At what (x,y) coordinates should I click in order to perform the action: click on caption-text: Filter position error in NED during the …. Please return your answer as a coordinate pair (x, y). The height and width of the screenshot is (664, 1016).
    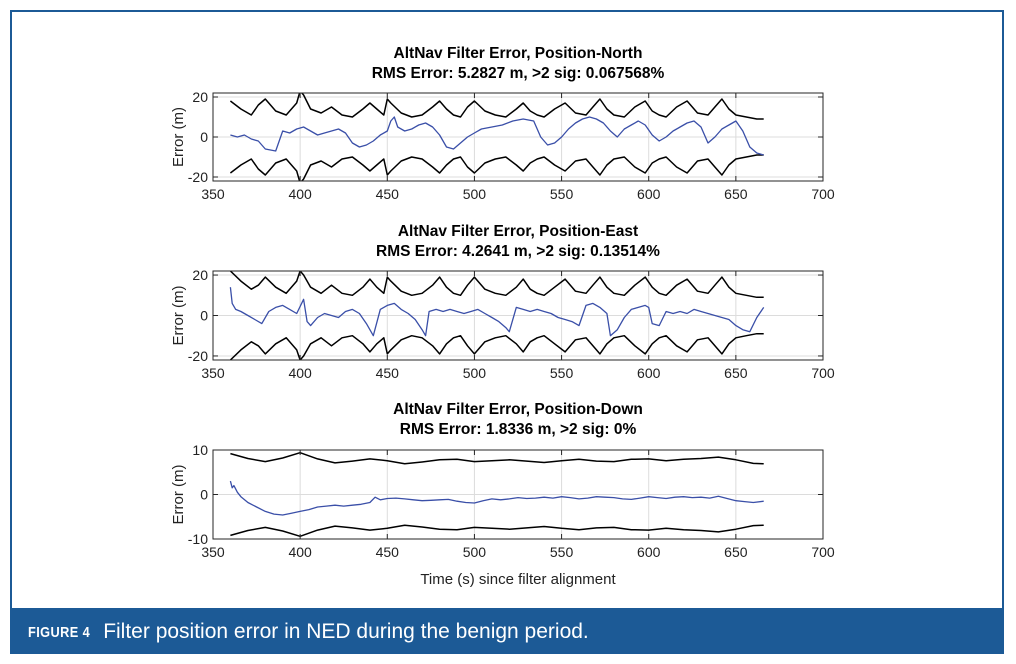
    Looking at the image, I should click on (346, 631).